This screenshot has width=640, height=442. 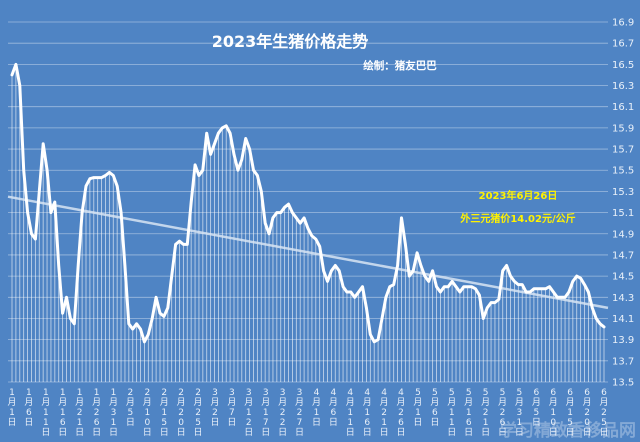 I want to click on y-tick-label: 16.1, so click(x=623, y=107).